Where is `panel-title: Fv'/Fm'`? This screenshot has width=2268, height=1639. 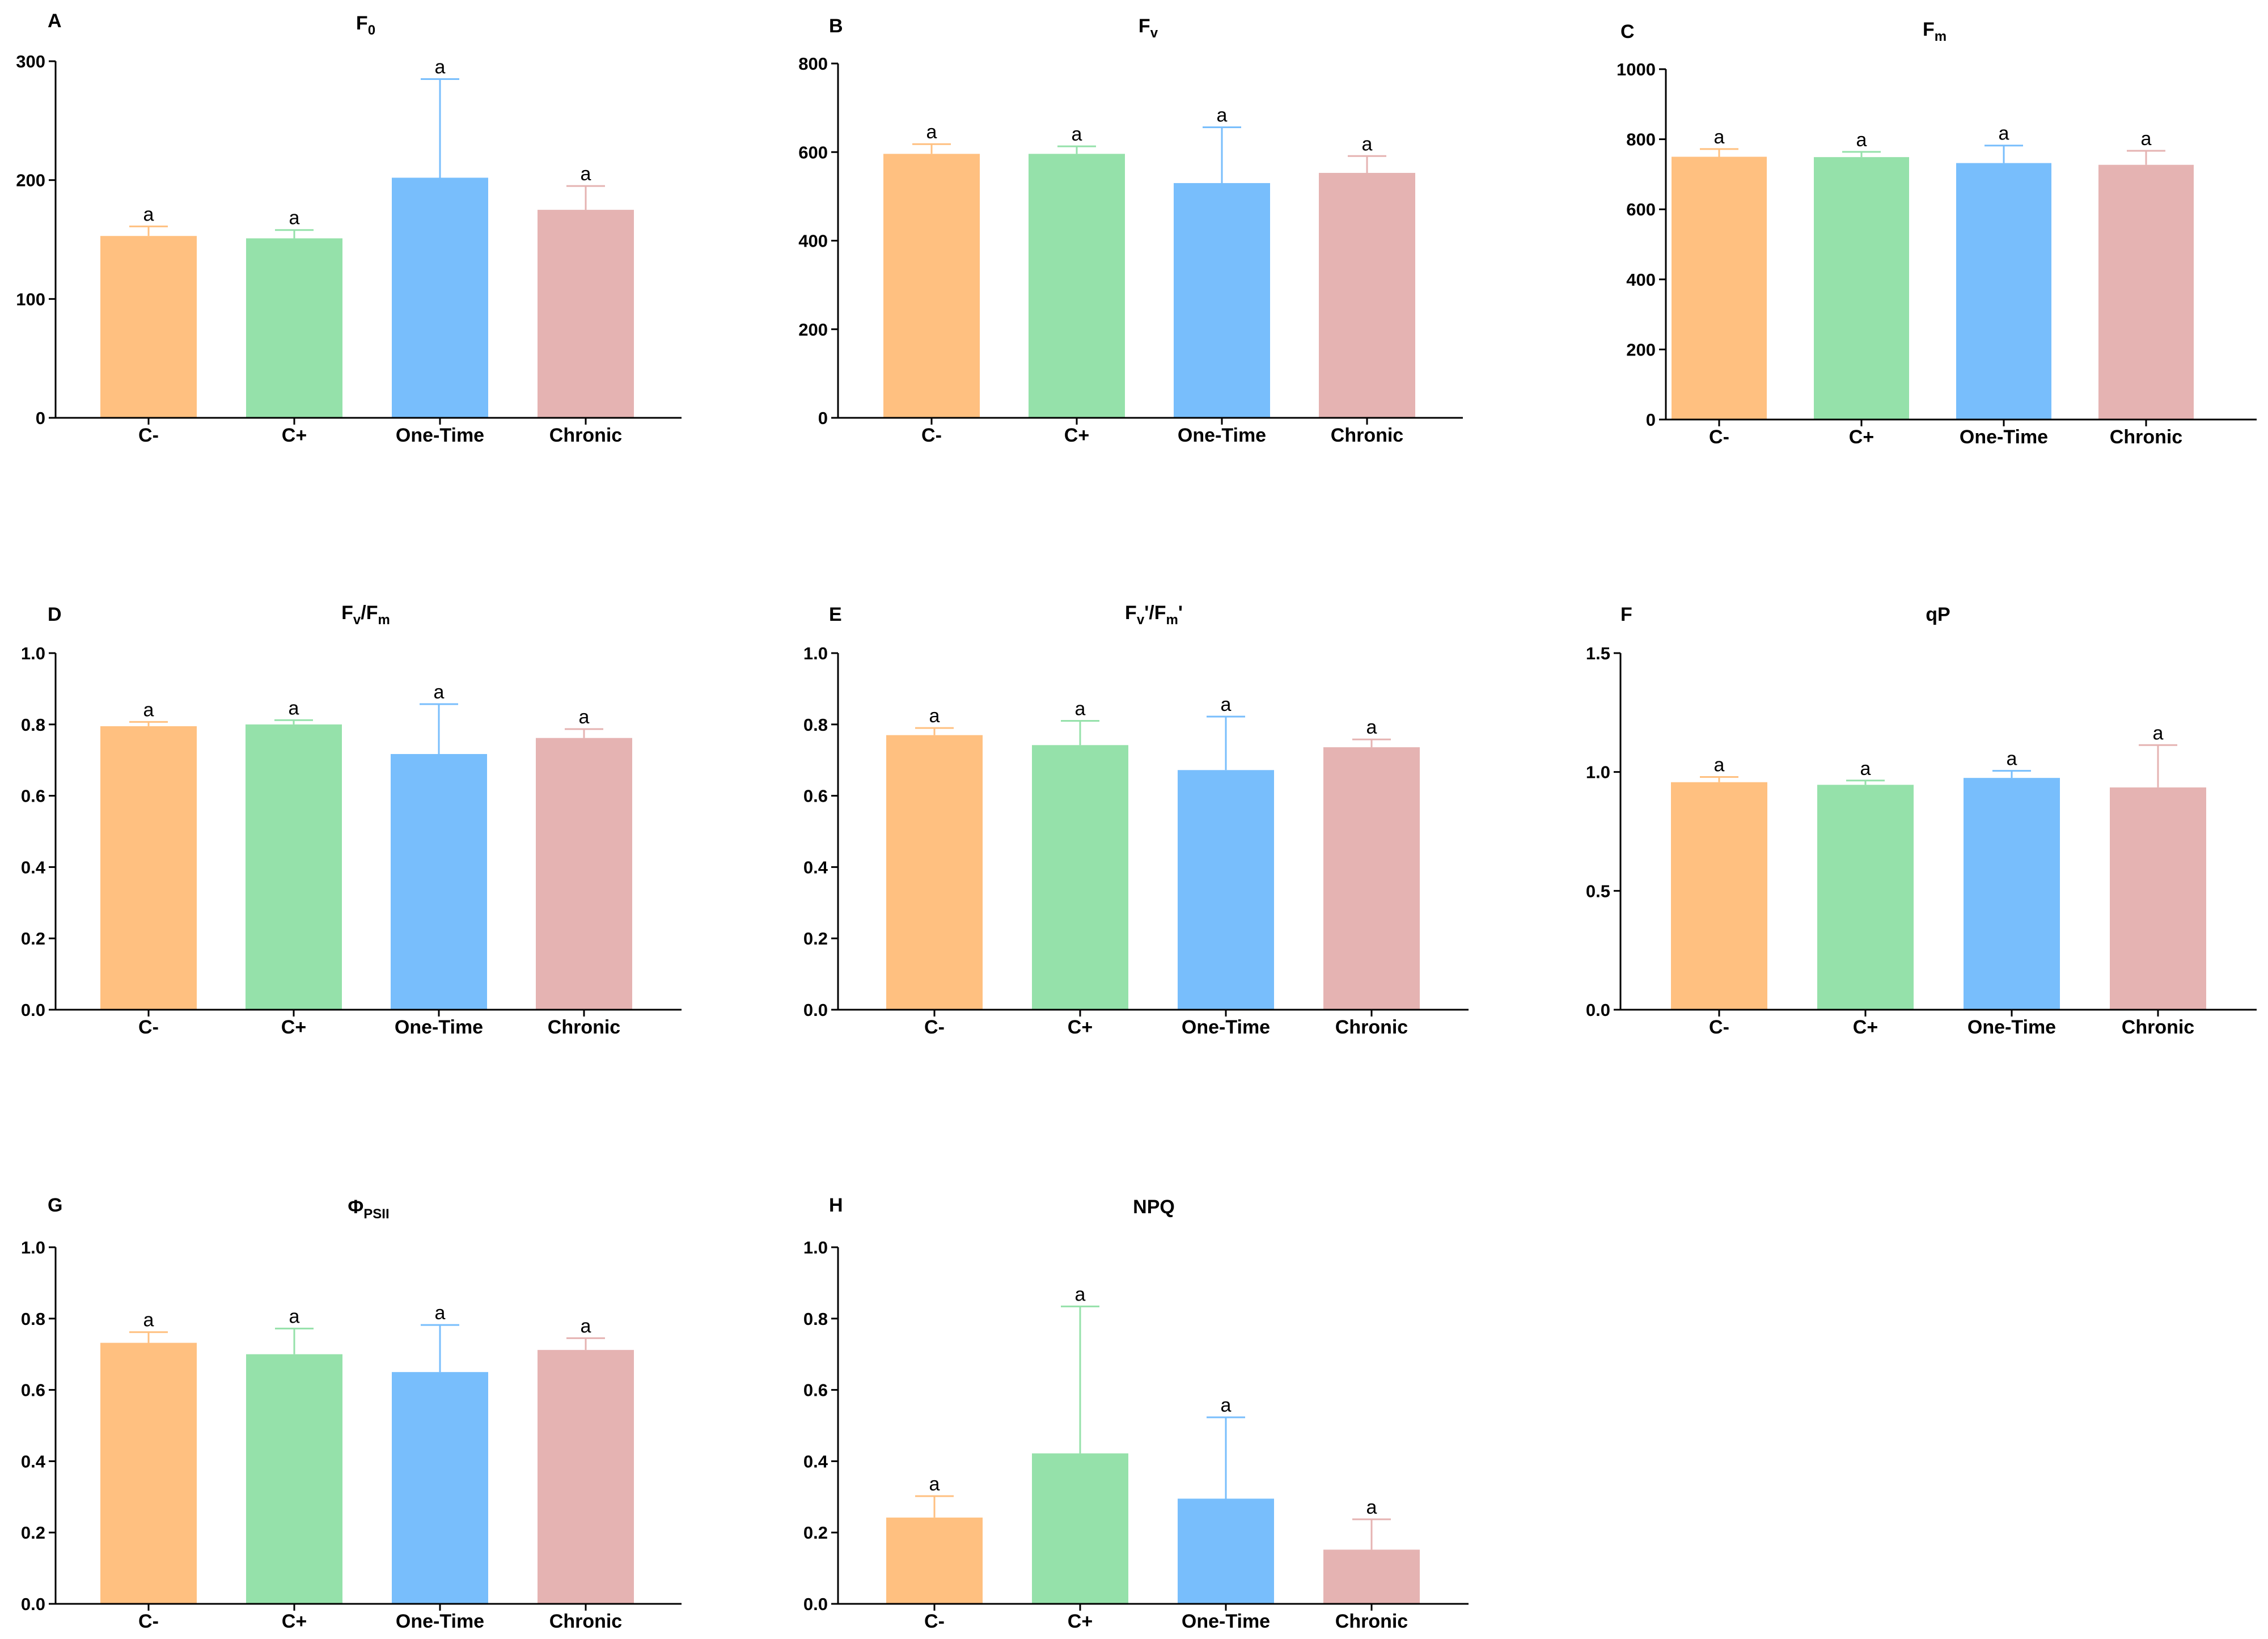
panel-title: Fv'/Fm' is located at coordinates (1154, 615).